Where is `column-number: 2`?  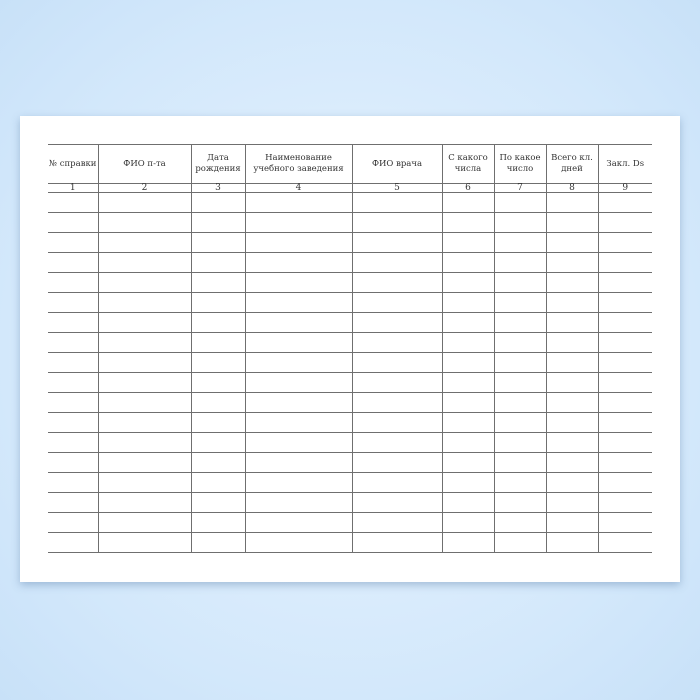 column-number: 2 is located at coordinates (144, 188).